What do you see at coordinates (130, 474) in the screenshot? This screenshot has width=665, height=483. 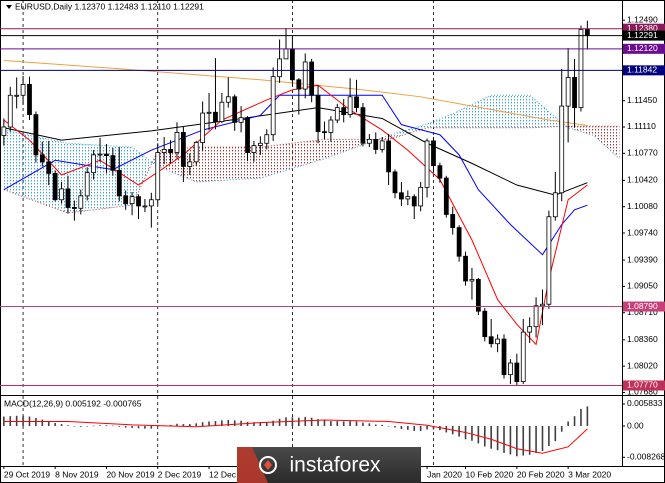 I see `x-tick-label: 20 Nov 2019` at bounding box center [130, 474].